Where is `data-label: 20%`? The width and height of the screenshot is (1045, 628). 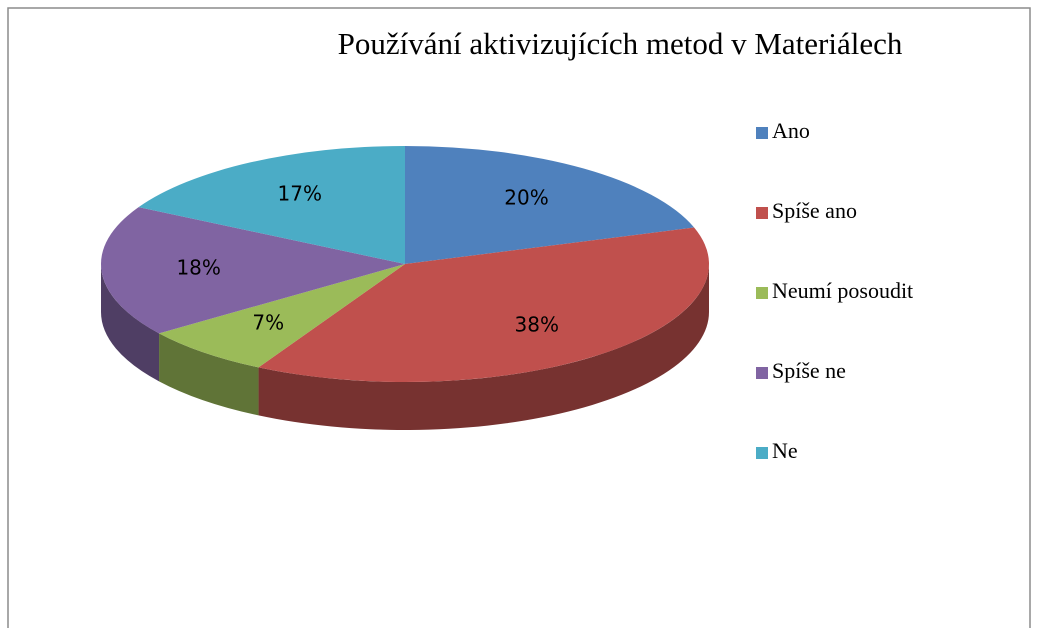
data-label: 20% is located at coordinates (526, 198).